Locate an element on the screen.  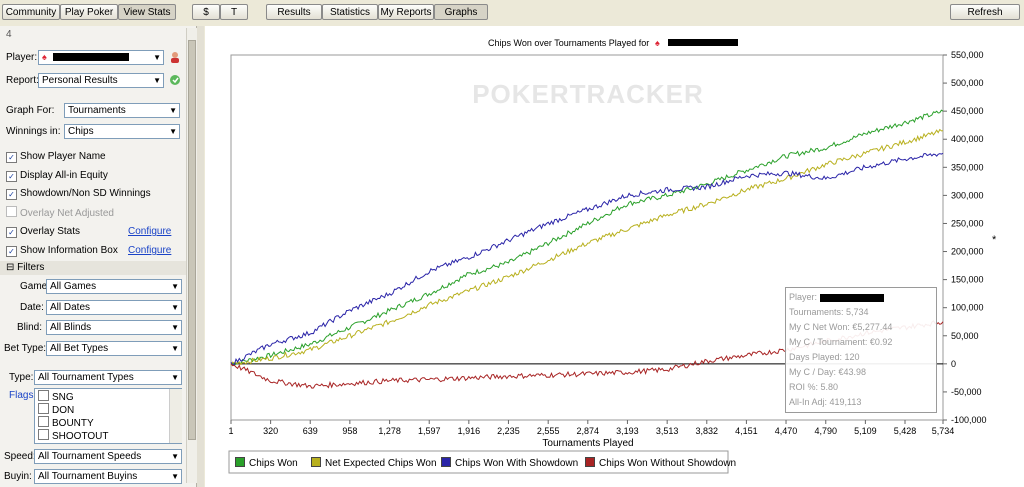
configure-overlay-link: Configure is located at coordinates (150, 231).